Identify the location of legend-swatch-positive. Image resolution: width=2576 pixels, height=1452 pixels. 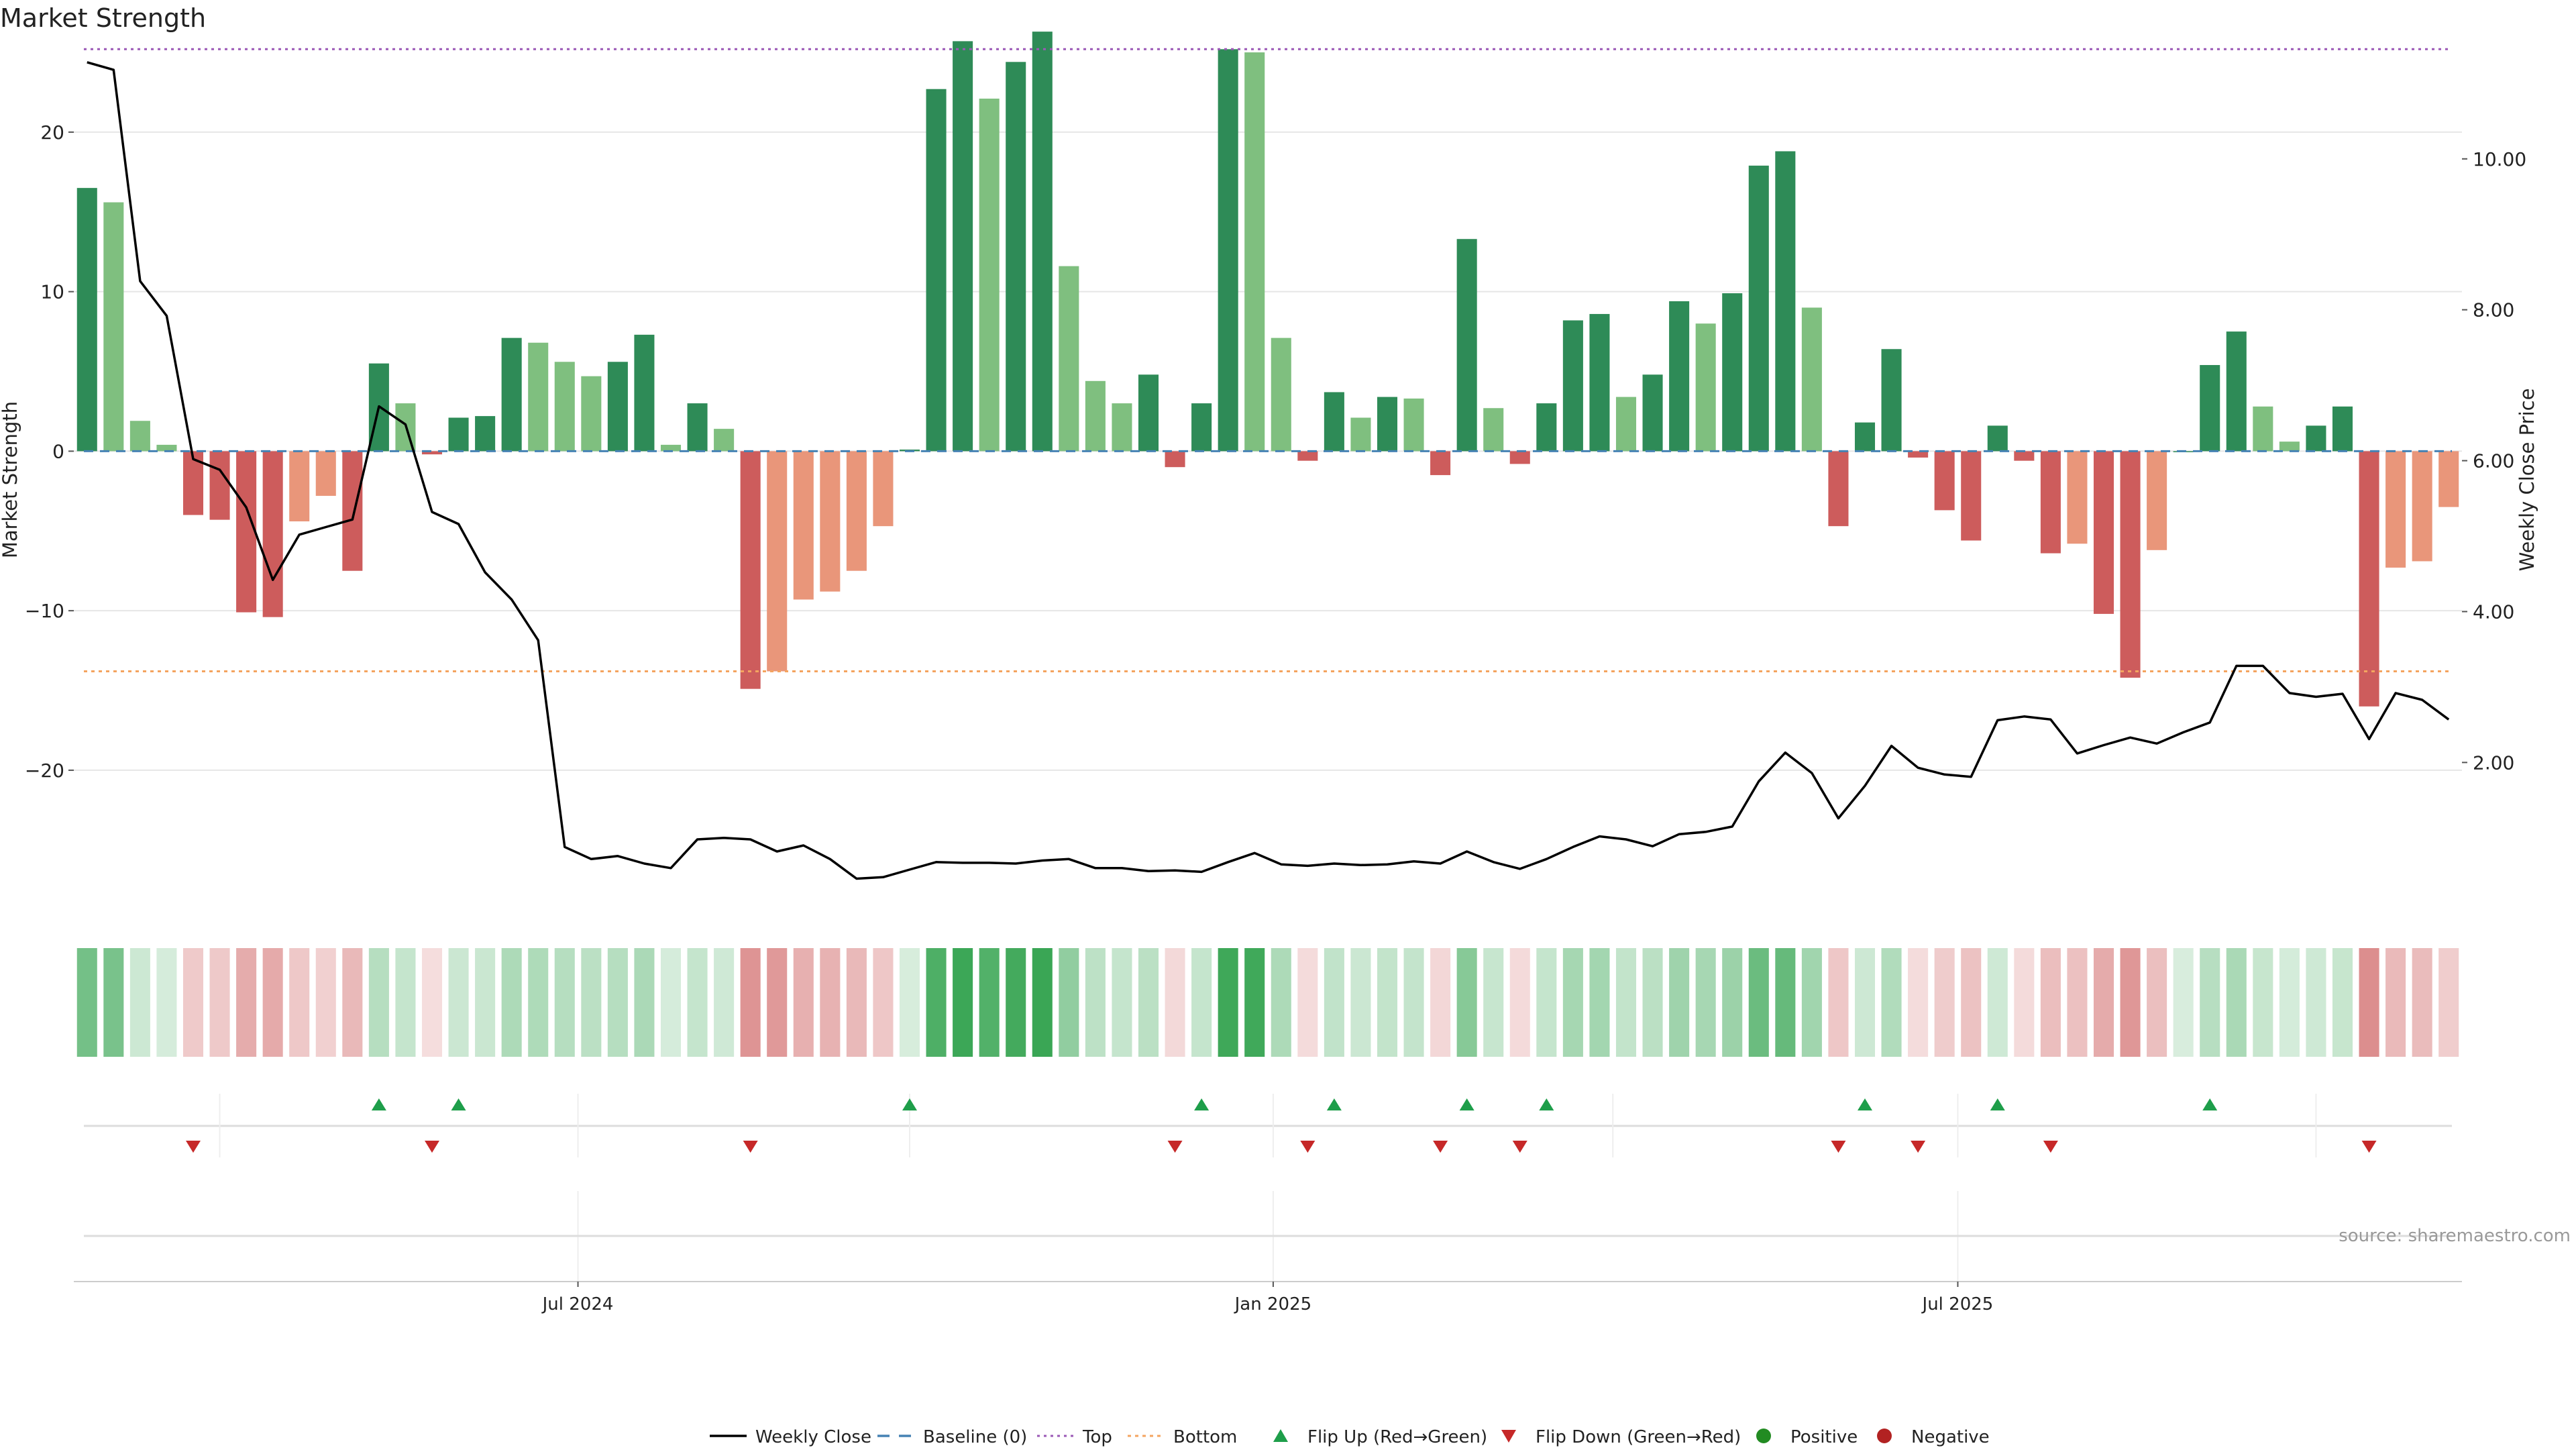
(1763, 1436).